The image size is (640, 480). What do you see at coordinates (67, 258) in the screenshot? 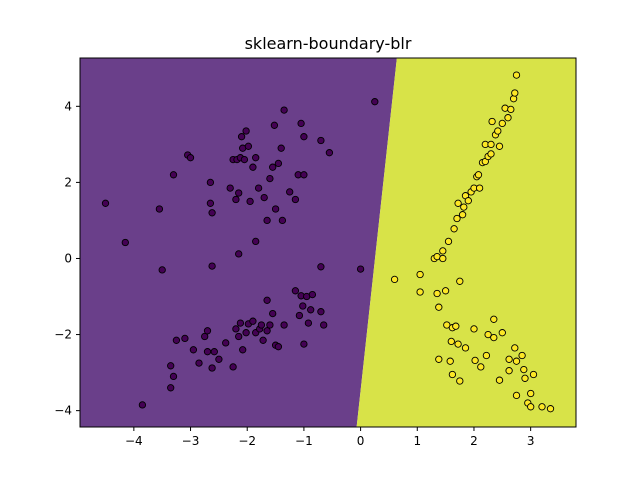
I see `y-axis: −4 −2 0 2 4` at bounding box center [67, 258].